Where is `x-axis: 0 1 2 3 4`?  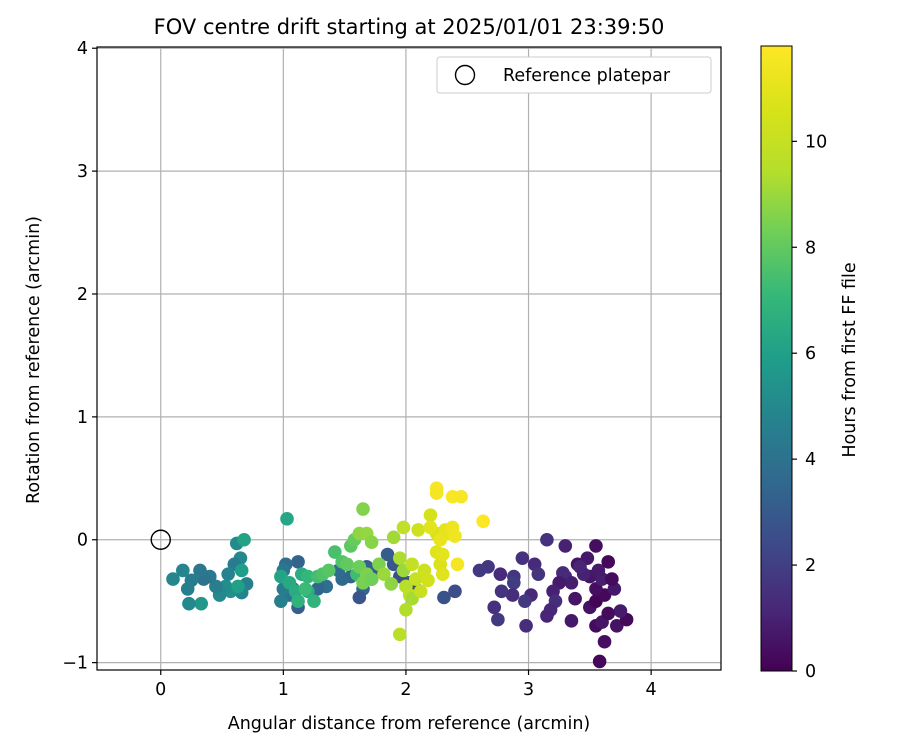 x-axis: 0 1 2 3 4 is located at coordinates (406, 685).